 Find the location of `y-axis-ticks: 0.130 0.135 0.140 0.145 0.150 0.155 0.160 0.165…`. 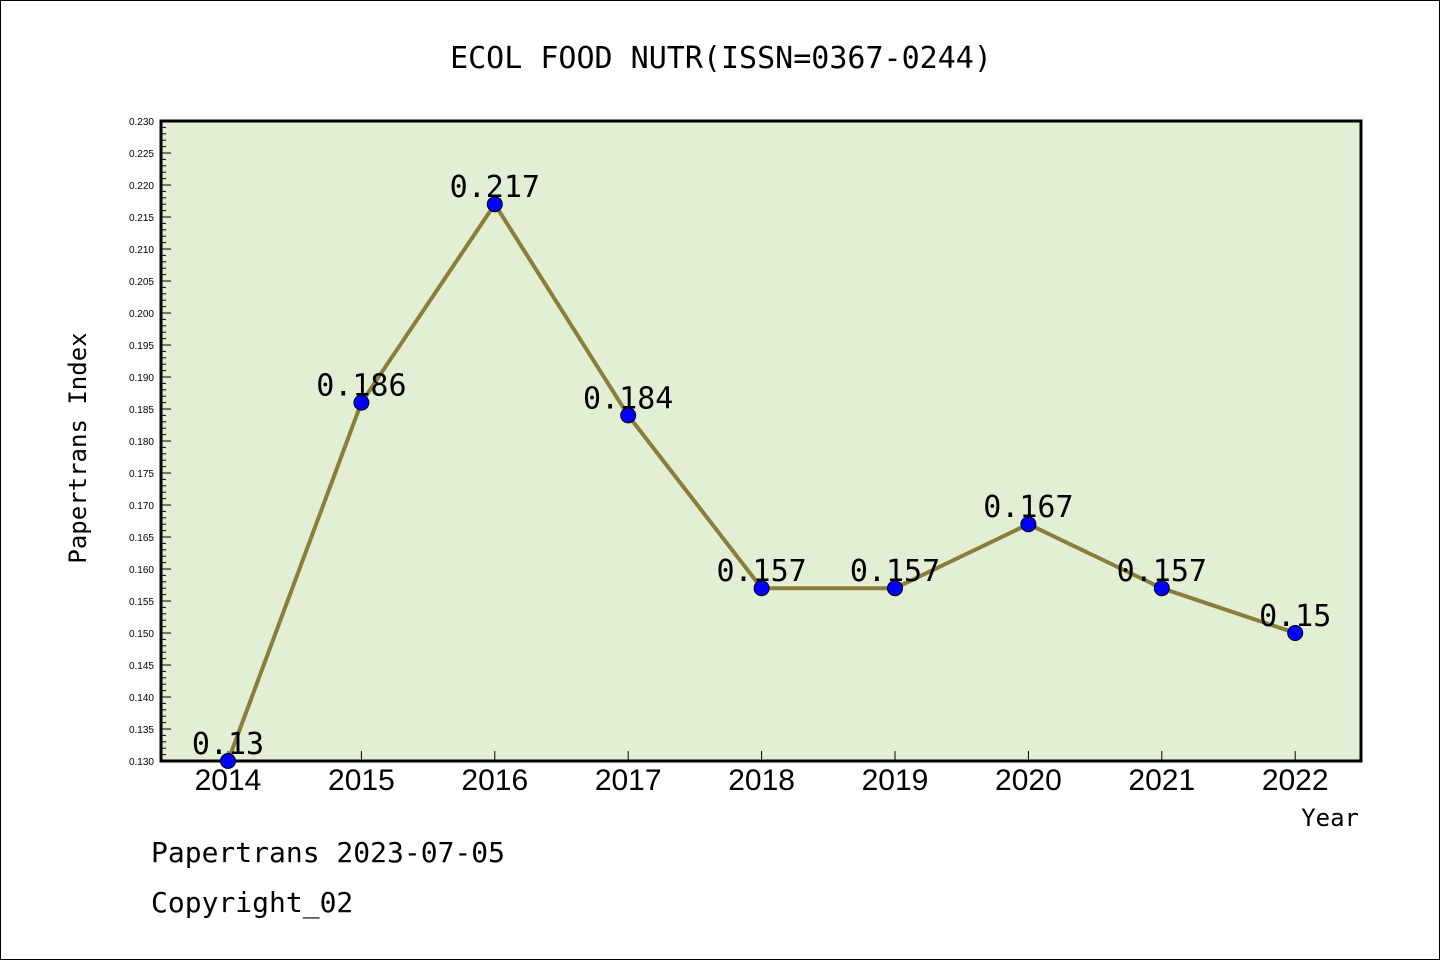

y-axis-ticks: 0.130 0.135 0.140 0.145 0.150 0.155 0.160 0.165… is located at coordinates (150, 442).